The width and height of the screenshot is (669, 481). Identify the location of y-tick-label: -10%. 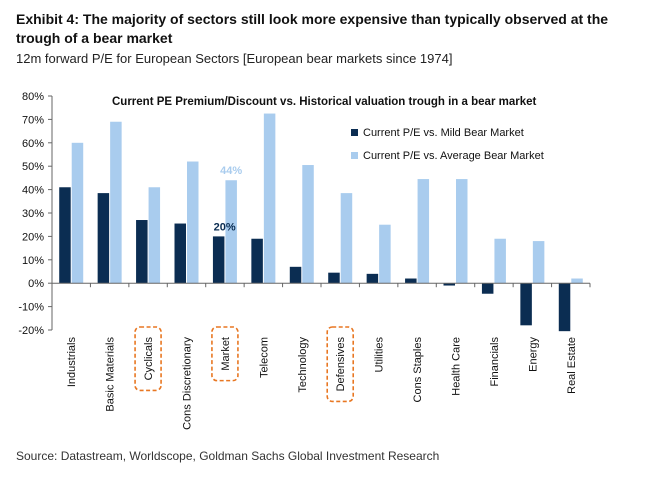
(31, 308).